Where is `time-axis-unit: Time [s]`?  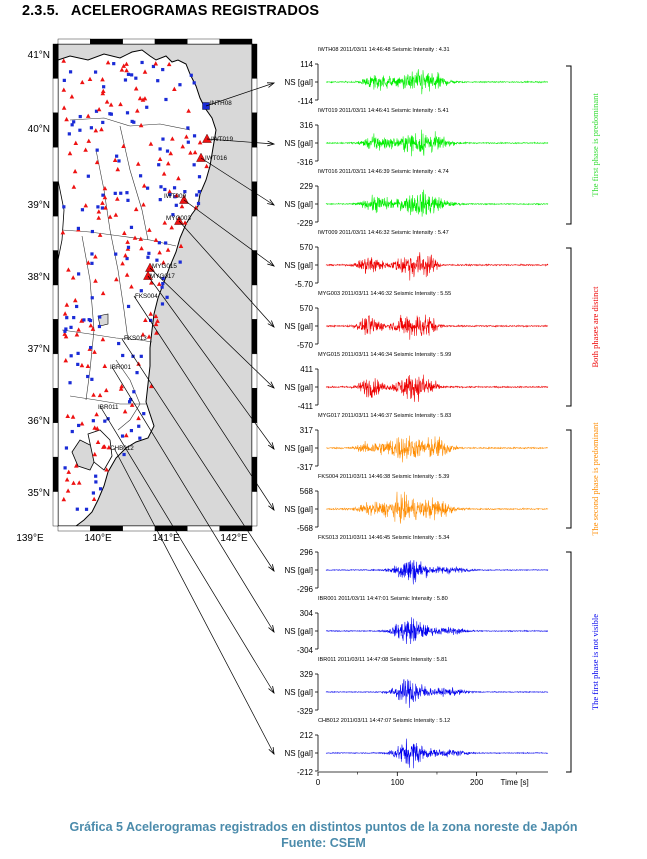
time-axis-unit: Time [s] is located at coordinates (515, 782).